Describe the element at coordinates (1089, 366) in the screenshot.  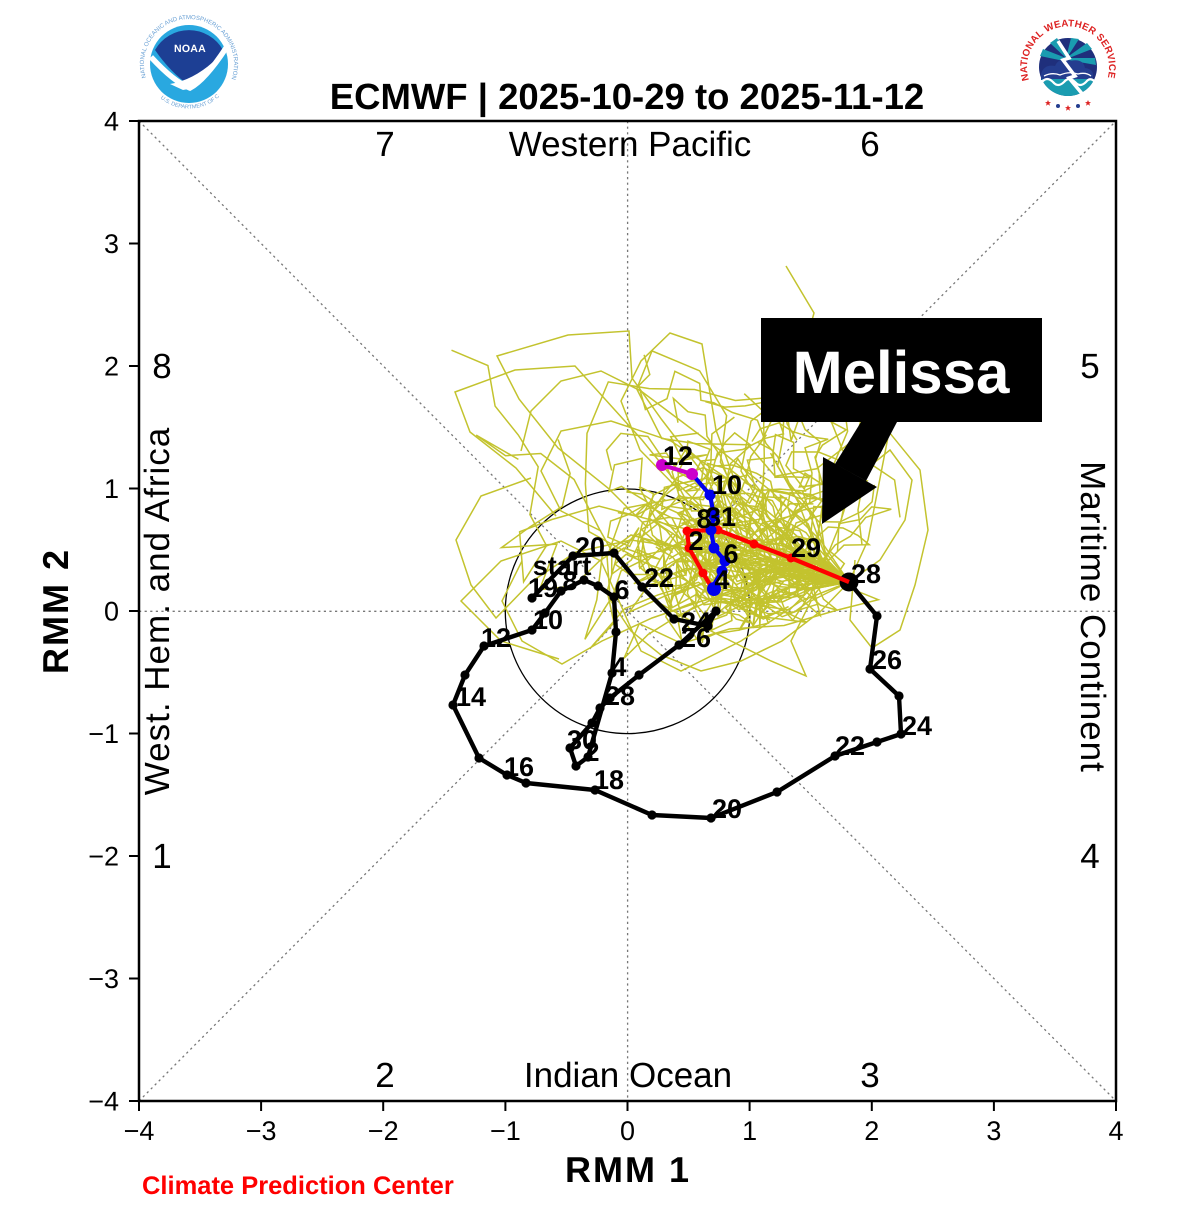
I see `svg-text: 5` at that location.